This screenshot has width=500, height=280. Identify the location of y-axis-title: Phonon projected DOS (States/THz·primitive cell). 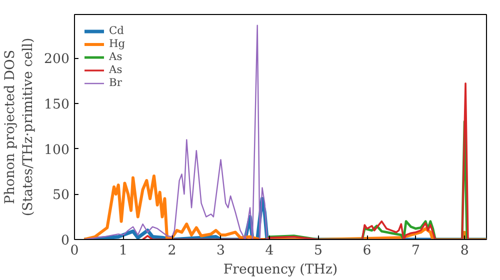
(19, 127).